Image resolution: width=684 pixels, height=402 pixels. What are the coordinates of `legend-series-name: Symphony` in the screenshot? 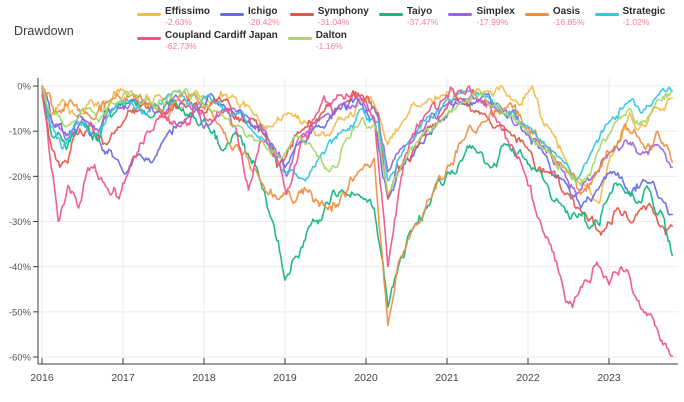 It's located at (343, 11).